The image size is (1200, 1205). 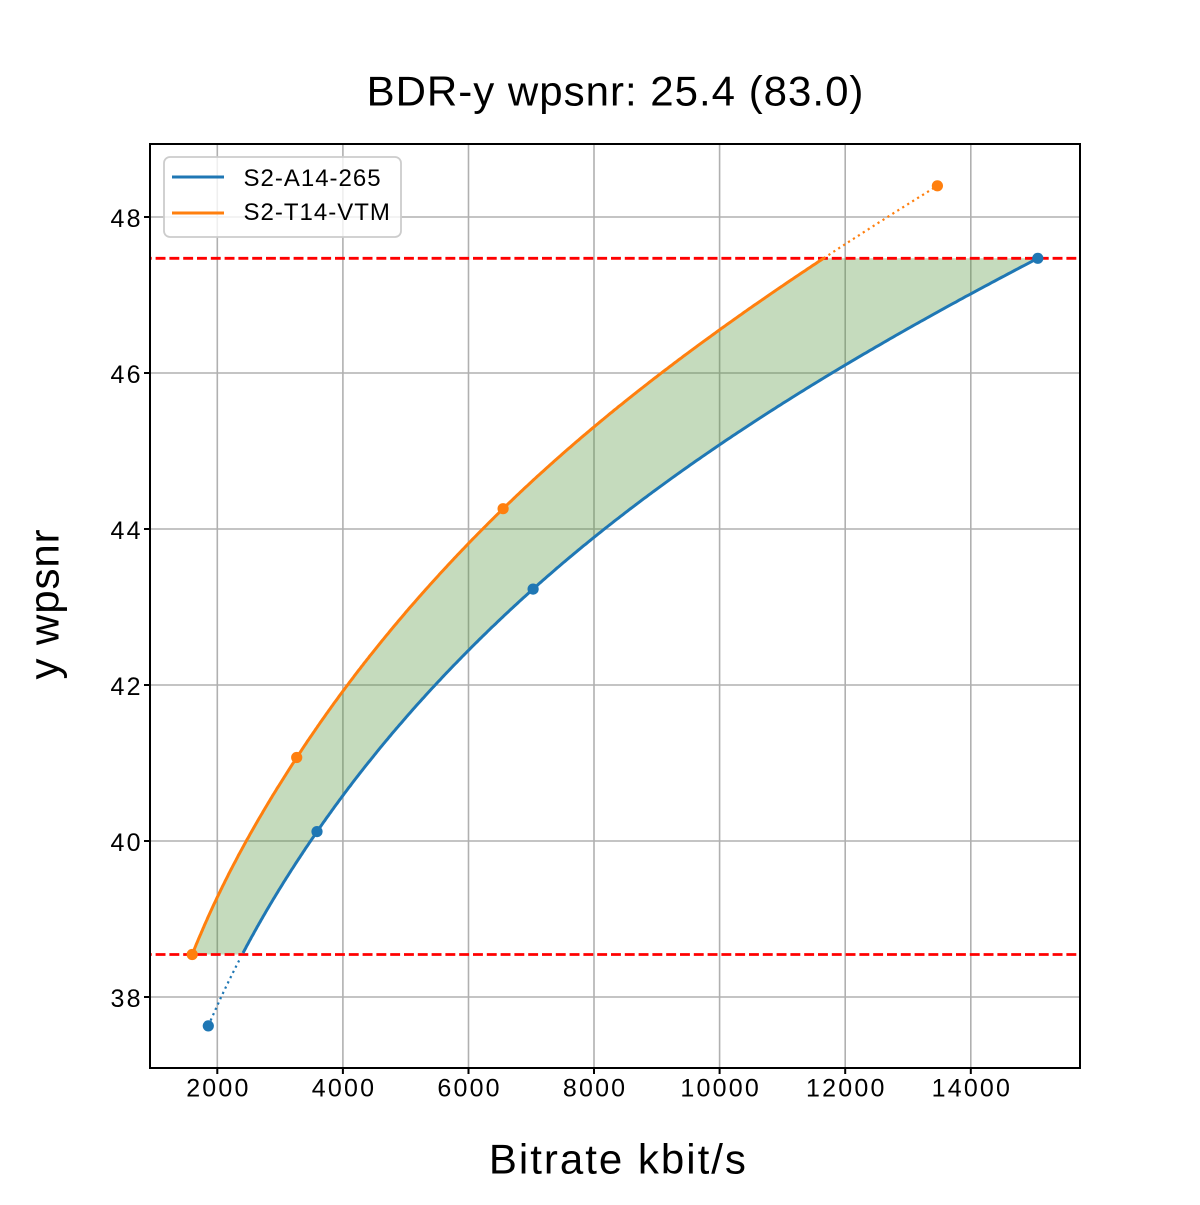 I want to click on svg-text: 40, so click(x=126, y=843).